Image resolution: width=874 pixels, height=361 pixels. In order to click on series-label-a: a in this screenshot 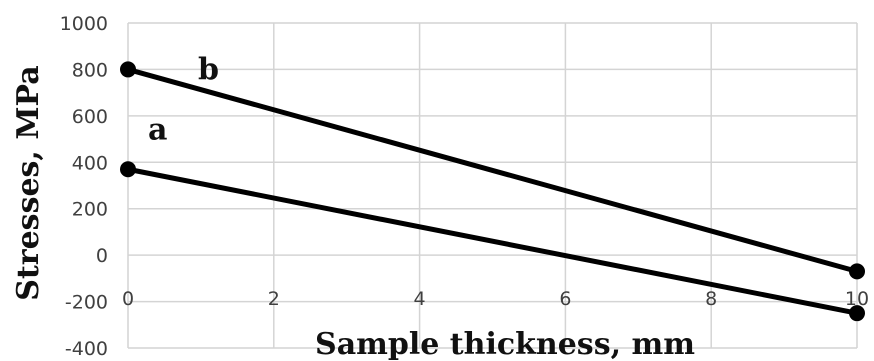, I will do `click(157, 129)`.